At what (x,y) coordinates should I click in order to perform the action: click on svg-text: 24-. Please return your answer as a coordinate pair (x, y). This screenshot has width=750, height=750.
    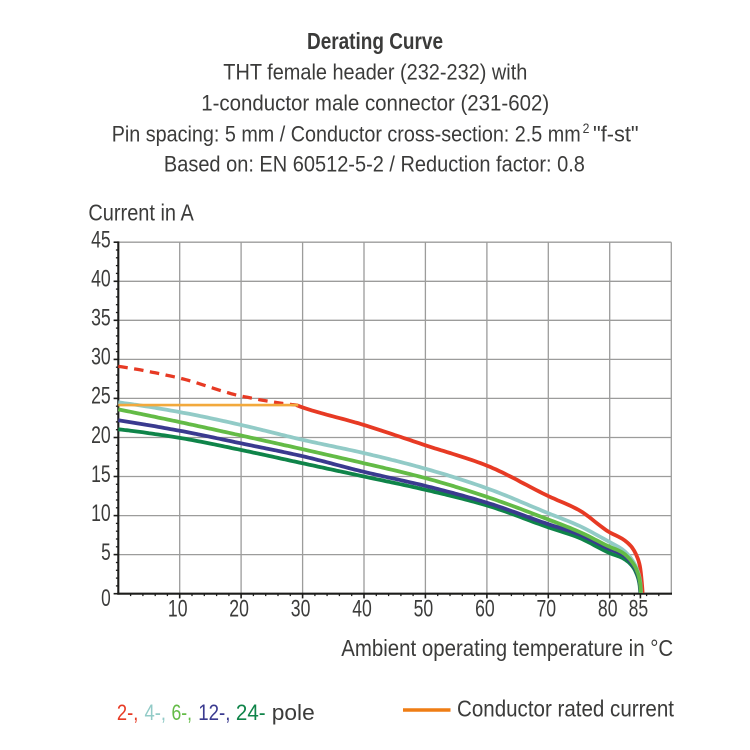
    Looking at the image, I should click on (251, 712).